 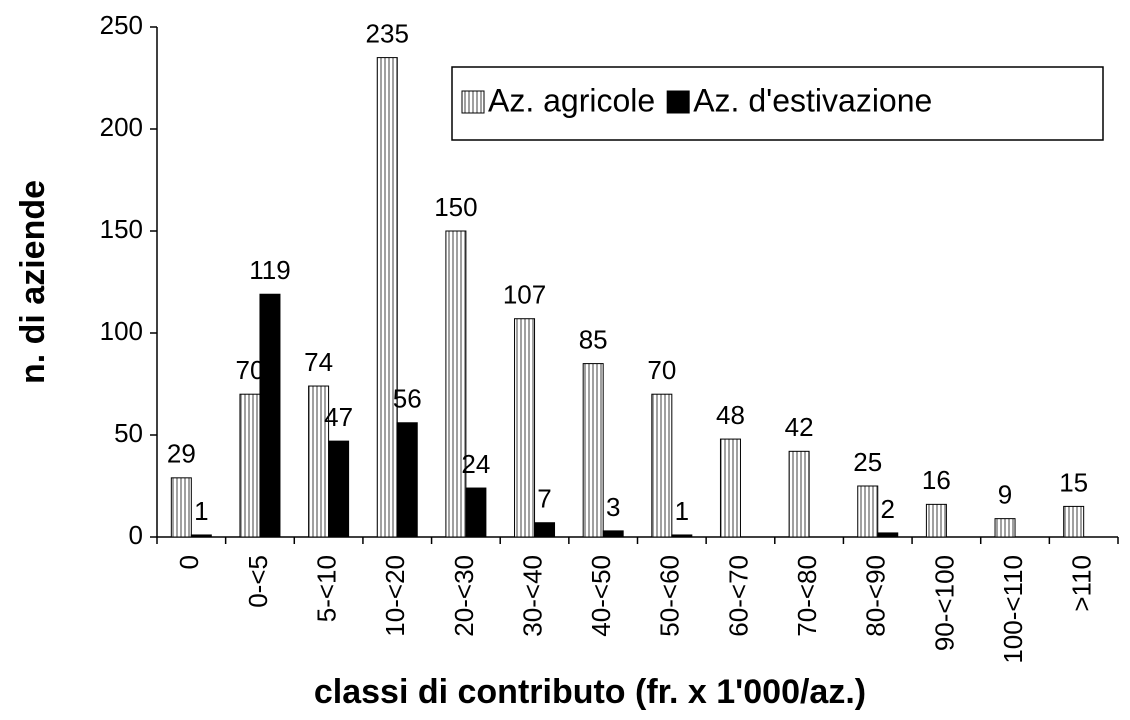 I want to click on legend-label: Az. d'estivazione, so click(x=812, y=100).